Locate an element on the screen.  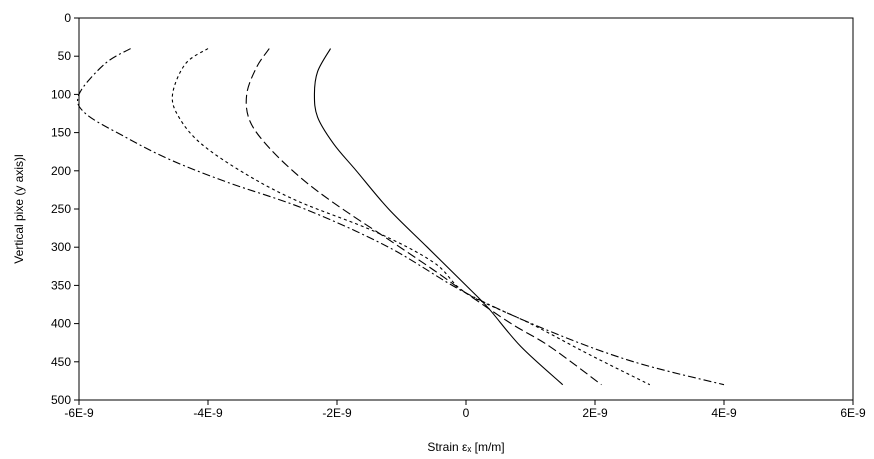
x-tick-label: 0 is located at coordinates (466, 413).